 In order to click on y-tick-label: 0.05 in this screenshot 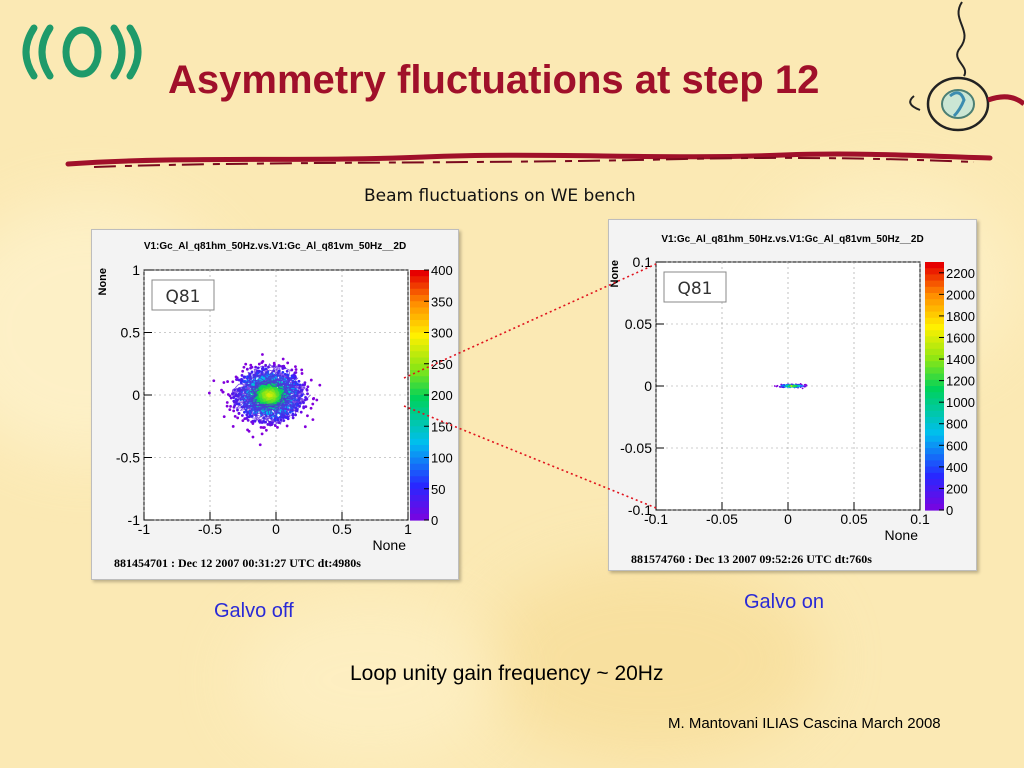, I will do `click(638, 324)`.